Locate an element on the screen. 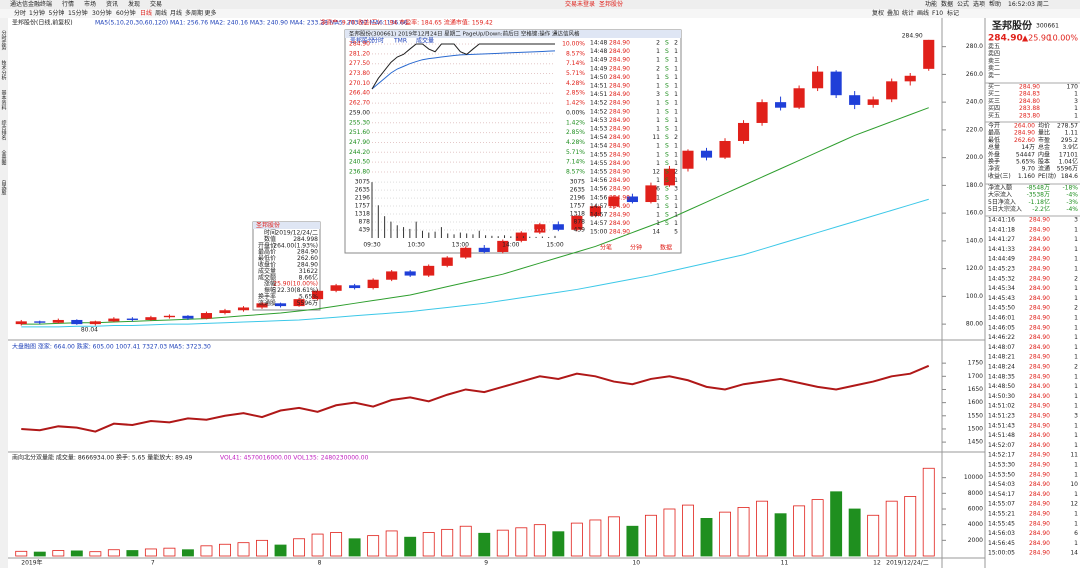  tooltip-value: 264.00(1.93%) is located at coordinates (295, 245).